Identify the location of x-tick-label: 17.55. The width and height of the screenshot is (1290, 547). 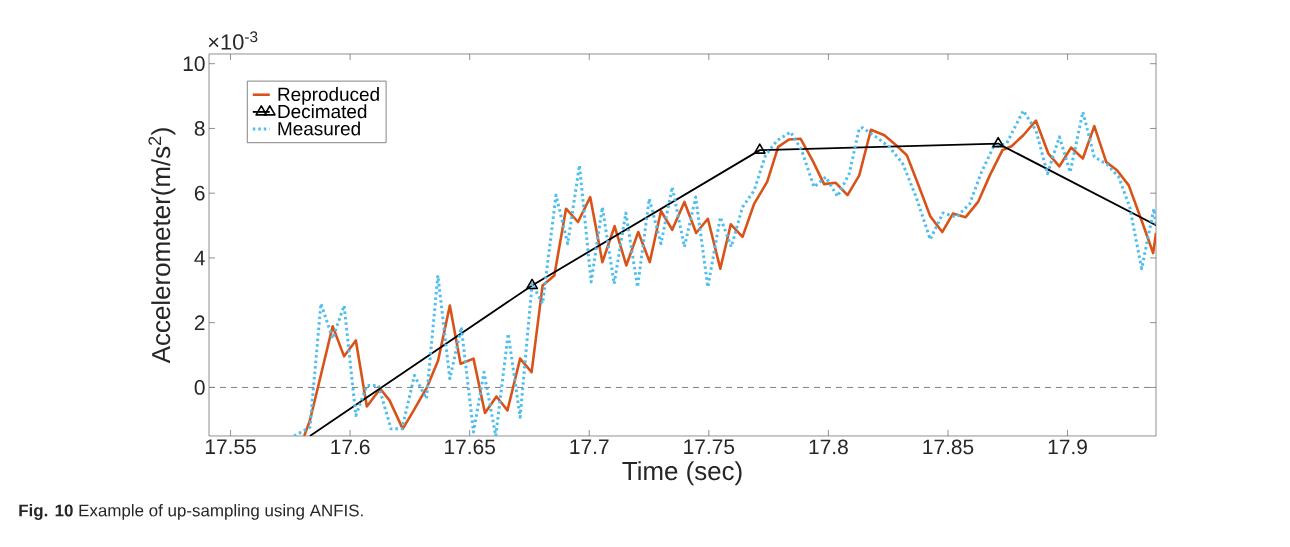
(230, 447).